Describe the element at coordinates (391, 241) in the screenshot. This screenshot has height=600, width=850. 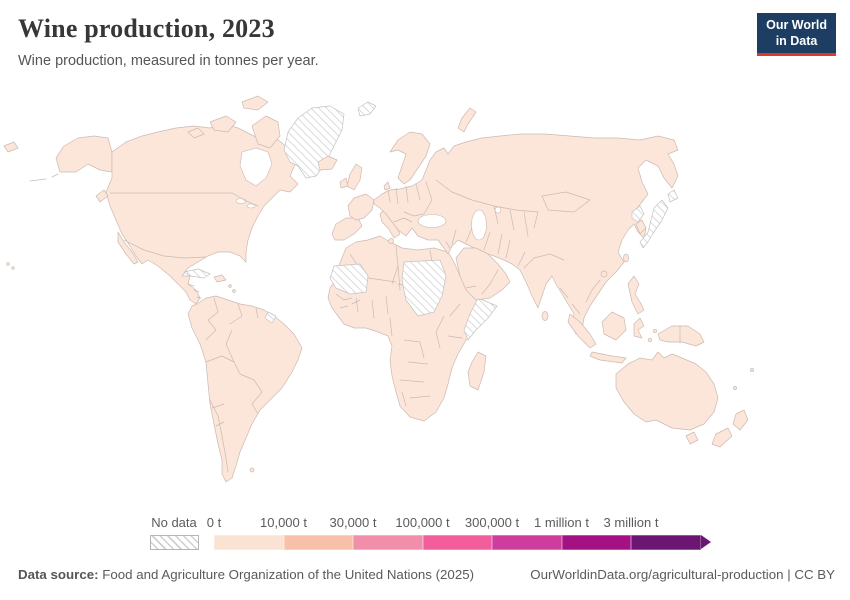
I see `region-sicily` at that location.